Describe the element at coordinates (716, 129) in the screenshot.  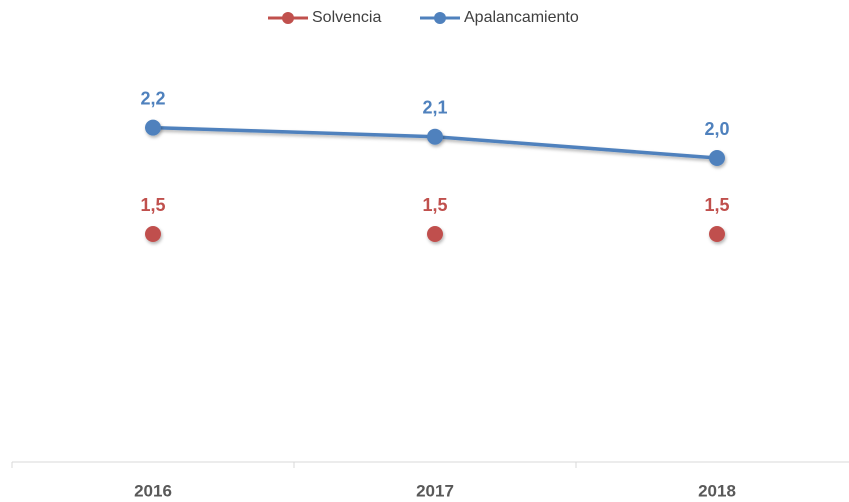
I see `data-label: 2,0` at that location.